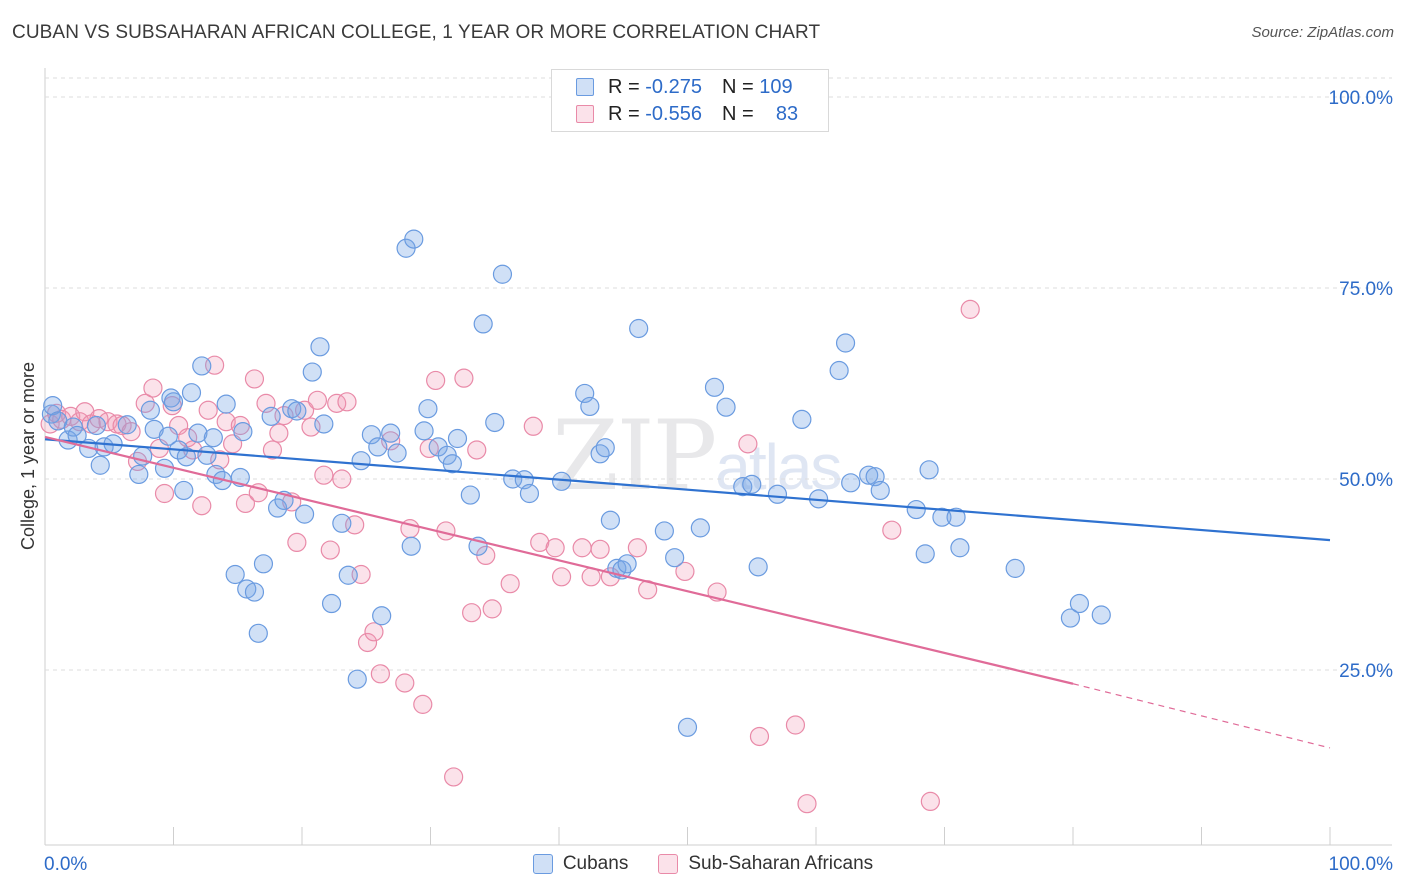 The height and width of the screenshot is (892, 1406). Describe the element at coordinates (1366, 289) in the screenshot. I see `y-tick-label-75: 75.0%` at that location.